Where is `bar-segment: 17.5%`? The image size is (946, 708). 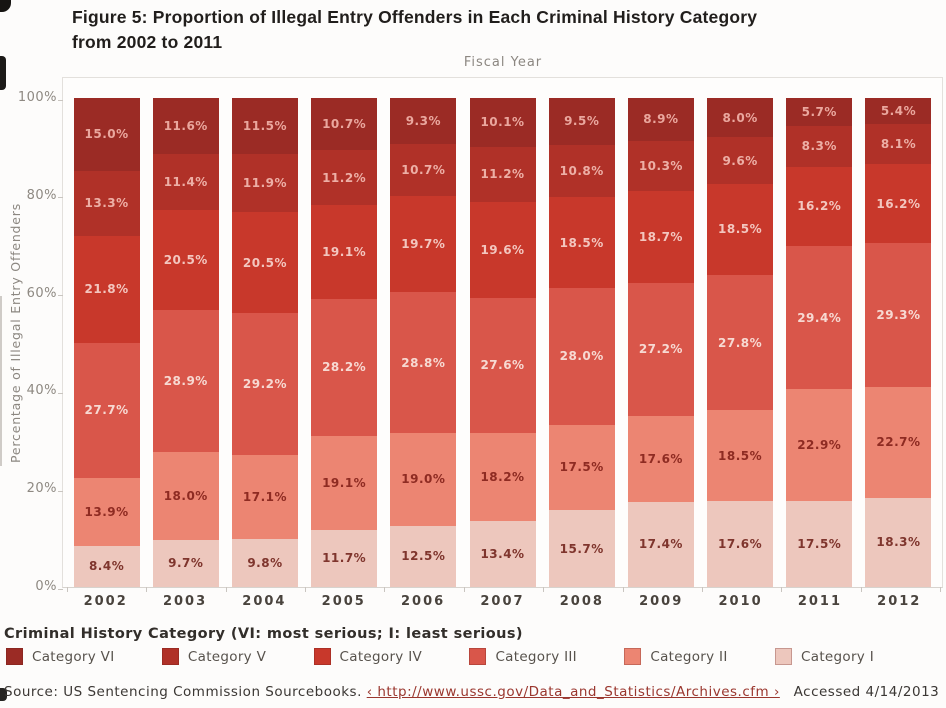
bar-segment: 17.5% is located at coordinates (581, 467).